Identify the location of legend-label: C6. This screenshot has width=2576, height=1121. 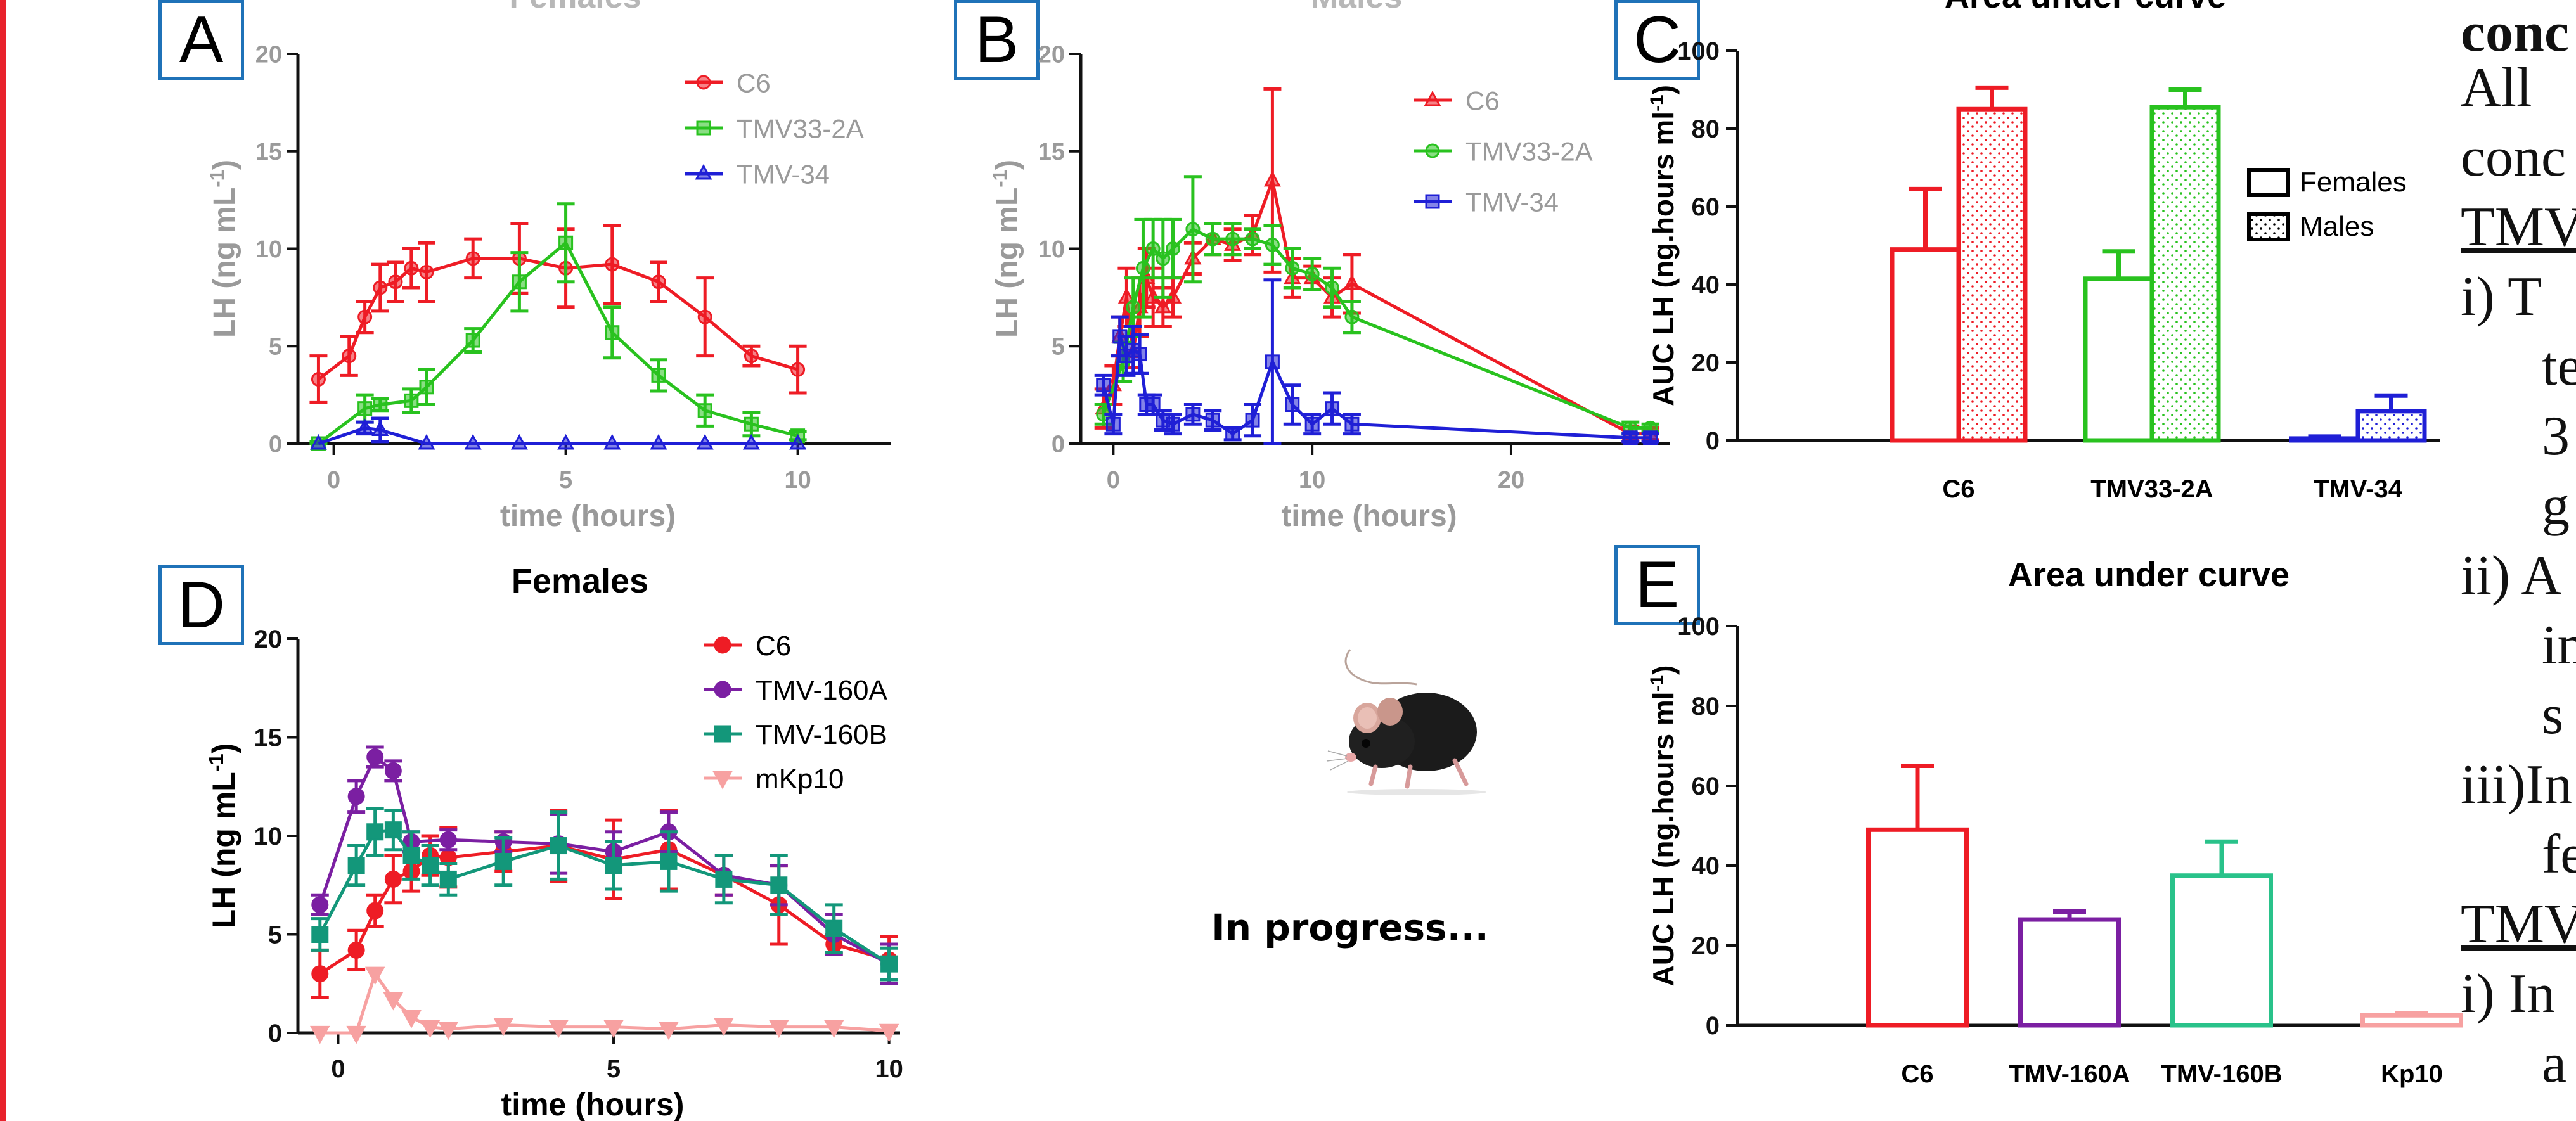
(1482, 101).